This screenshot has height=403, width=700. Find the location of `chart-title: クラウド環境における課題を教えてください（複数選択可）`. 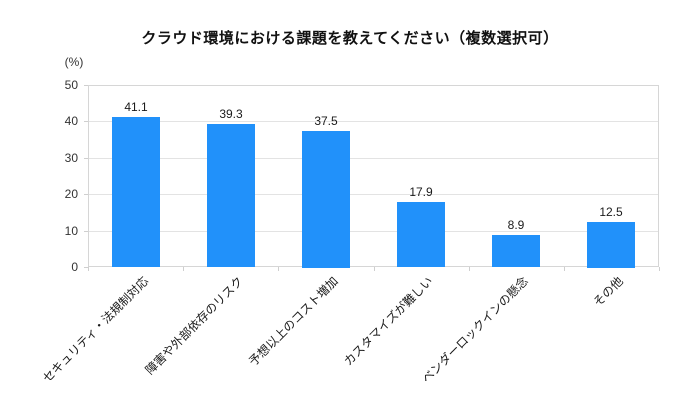

chart-title: クラウド環境における課題を教えてください（複数選択可） is located at coordinates (350, 38).